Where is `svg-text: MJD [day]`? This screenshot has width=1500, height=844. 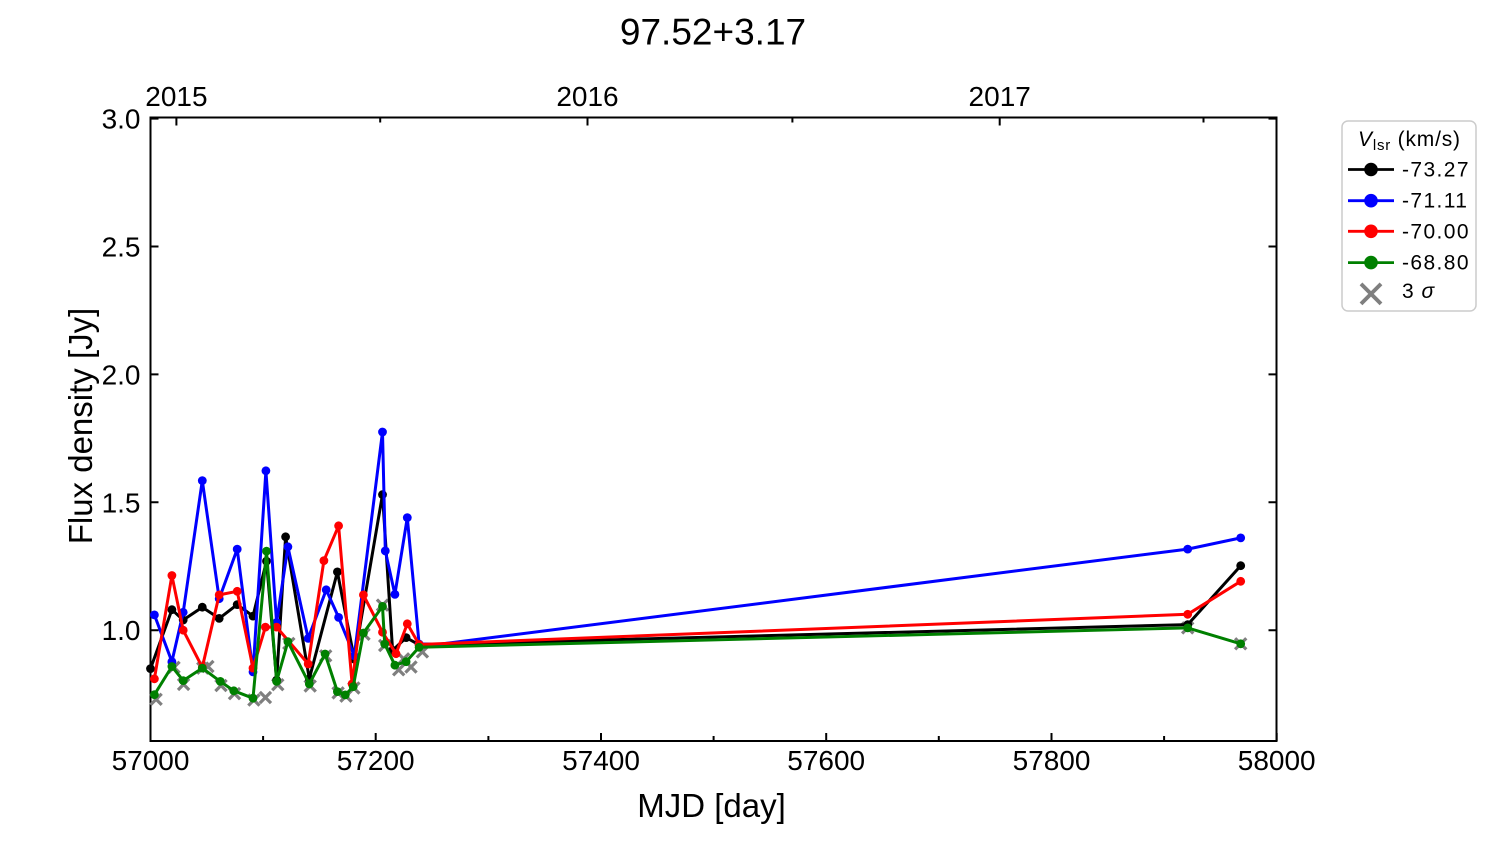
svg-text: MJD [day] is located at coordinates (711, 805).